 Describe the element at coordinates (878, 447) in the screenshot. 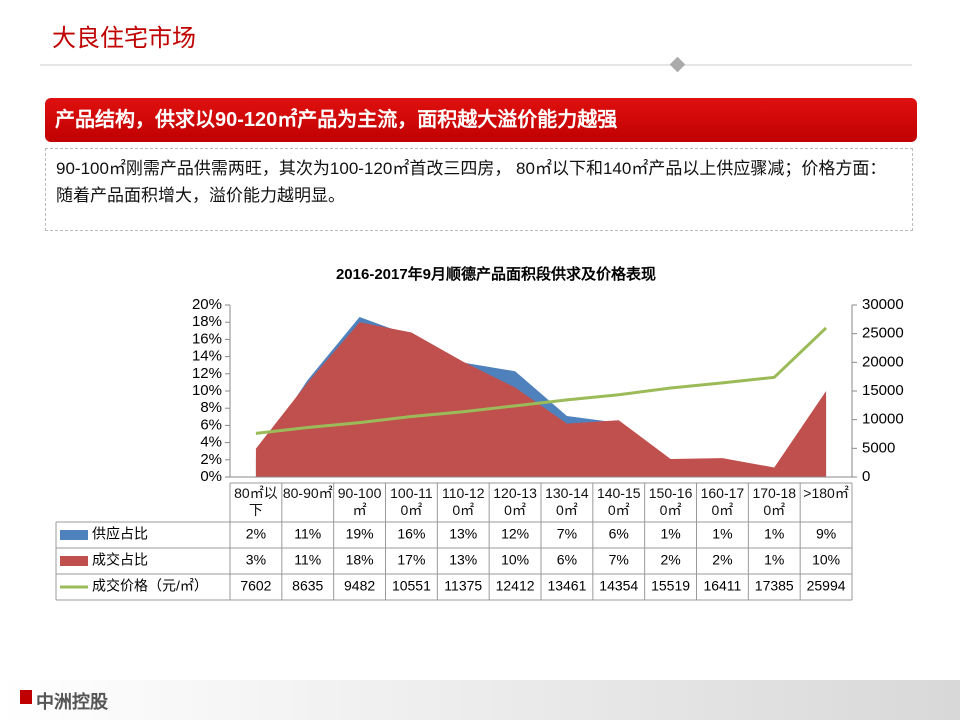

I see `y2-tick-label: 5000` at that location.